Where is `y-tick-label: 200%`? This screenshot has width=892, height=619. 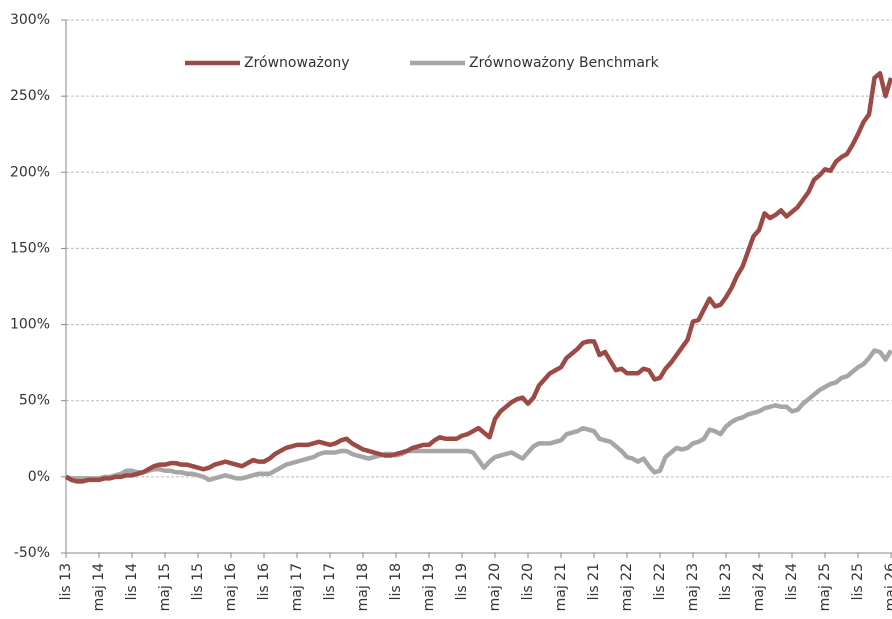 y-tick-label: 200% is located at coordinates (30, 172).